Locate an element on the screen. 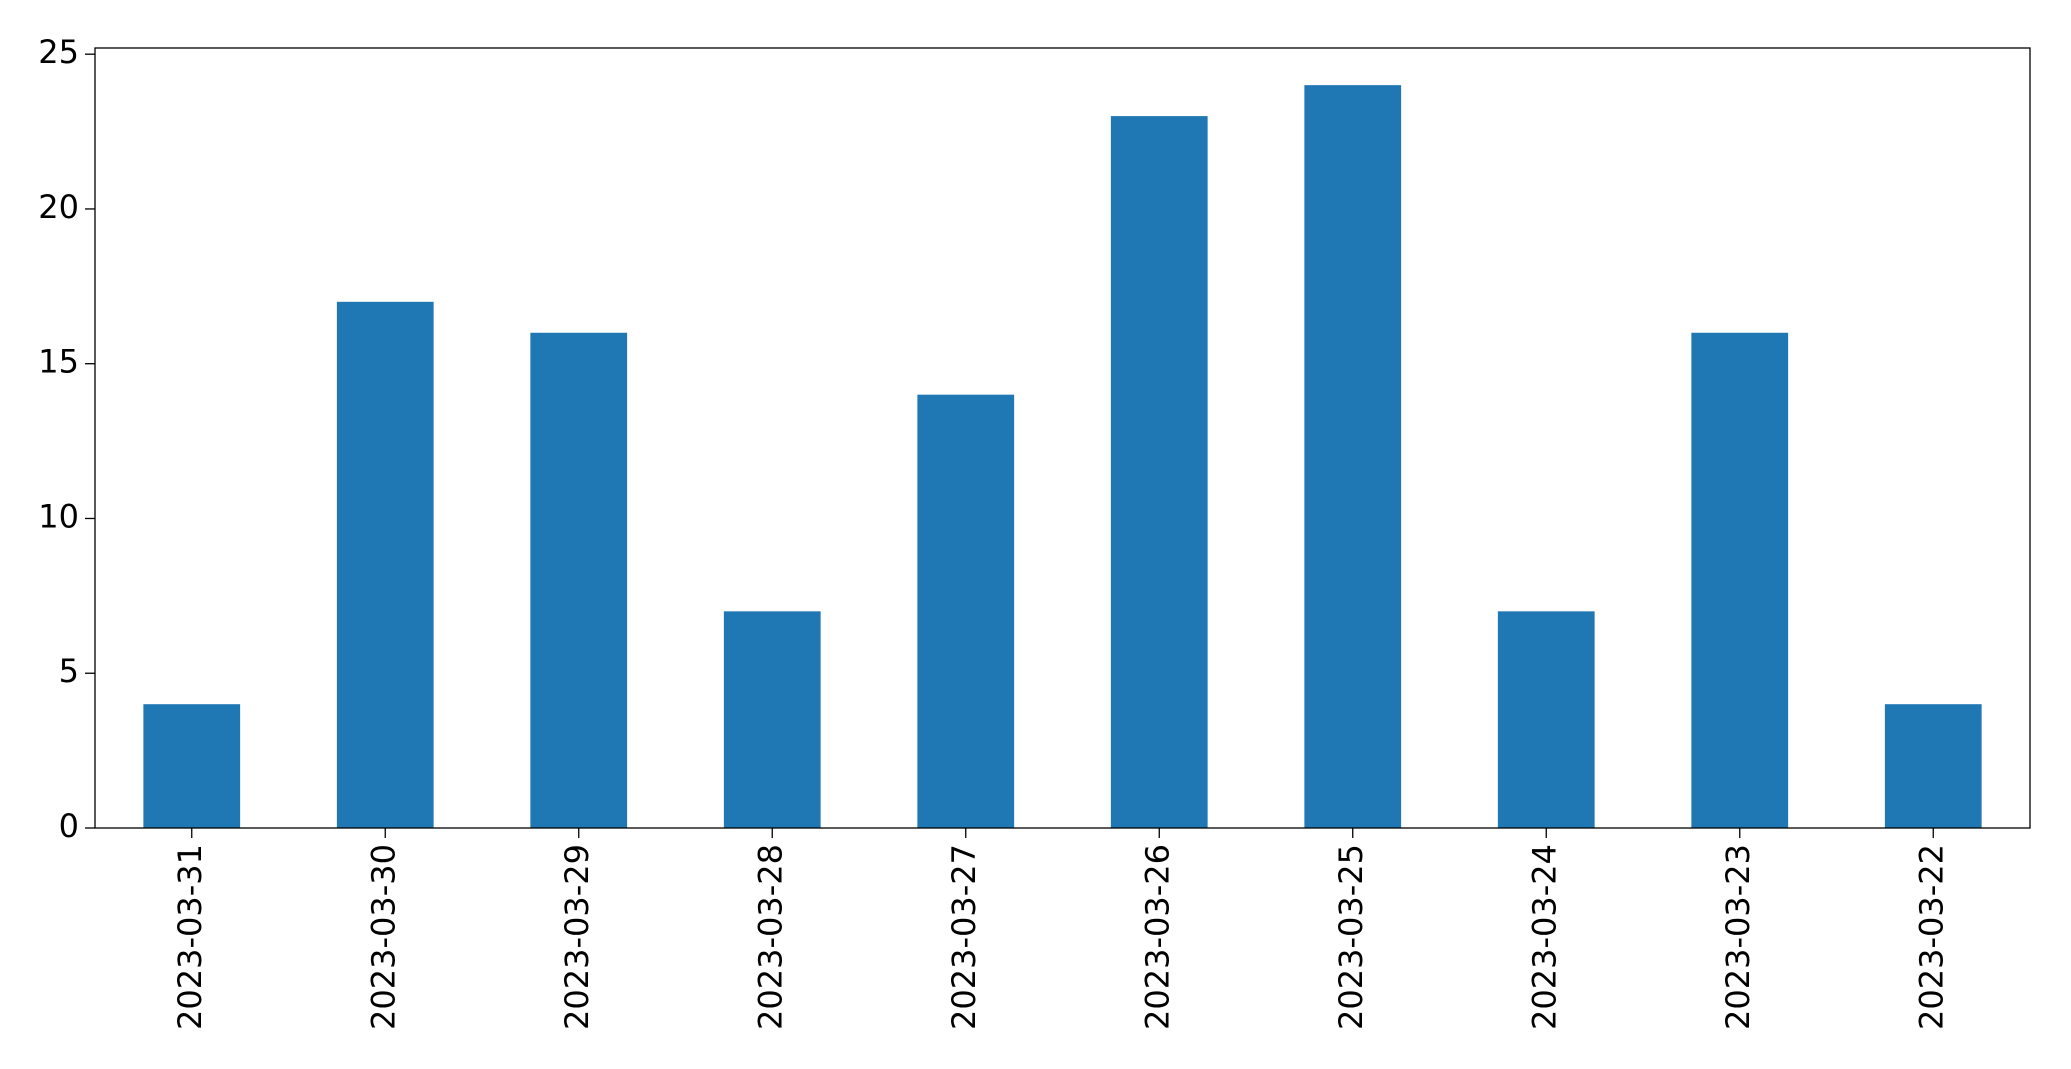 The width and height of the screenshot is (2071, 1069). x-tick-label: 2023-03-28 is located at coordinates (770, 937).